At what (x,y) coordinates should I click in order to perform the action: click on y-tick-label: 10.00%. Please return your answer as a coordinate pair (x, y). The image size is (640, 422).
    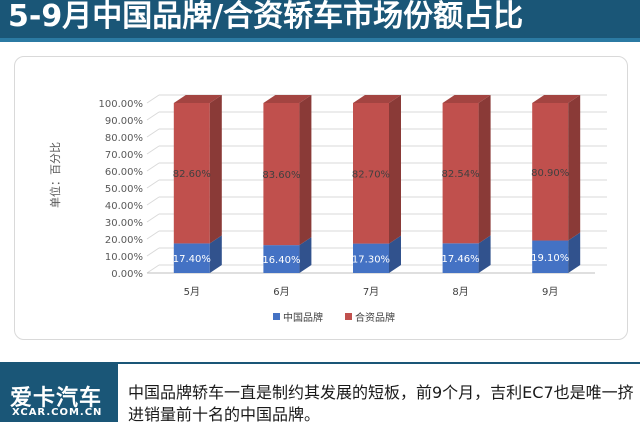
    Looking at the image, I should click on (124, 257).